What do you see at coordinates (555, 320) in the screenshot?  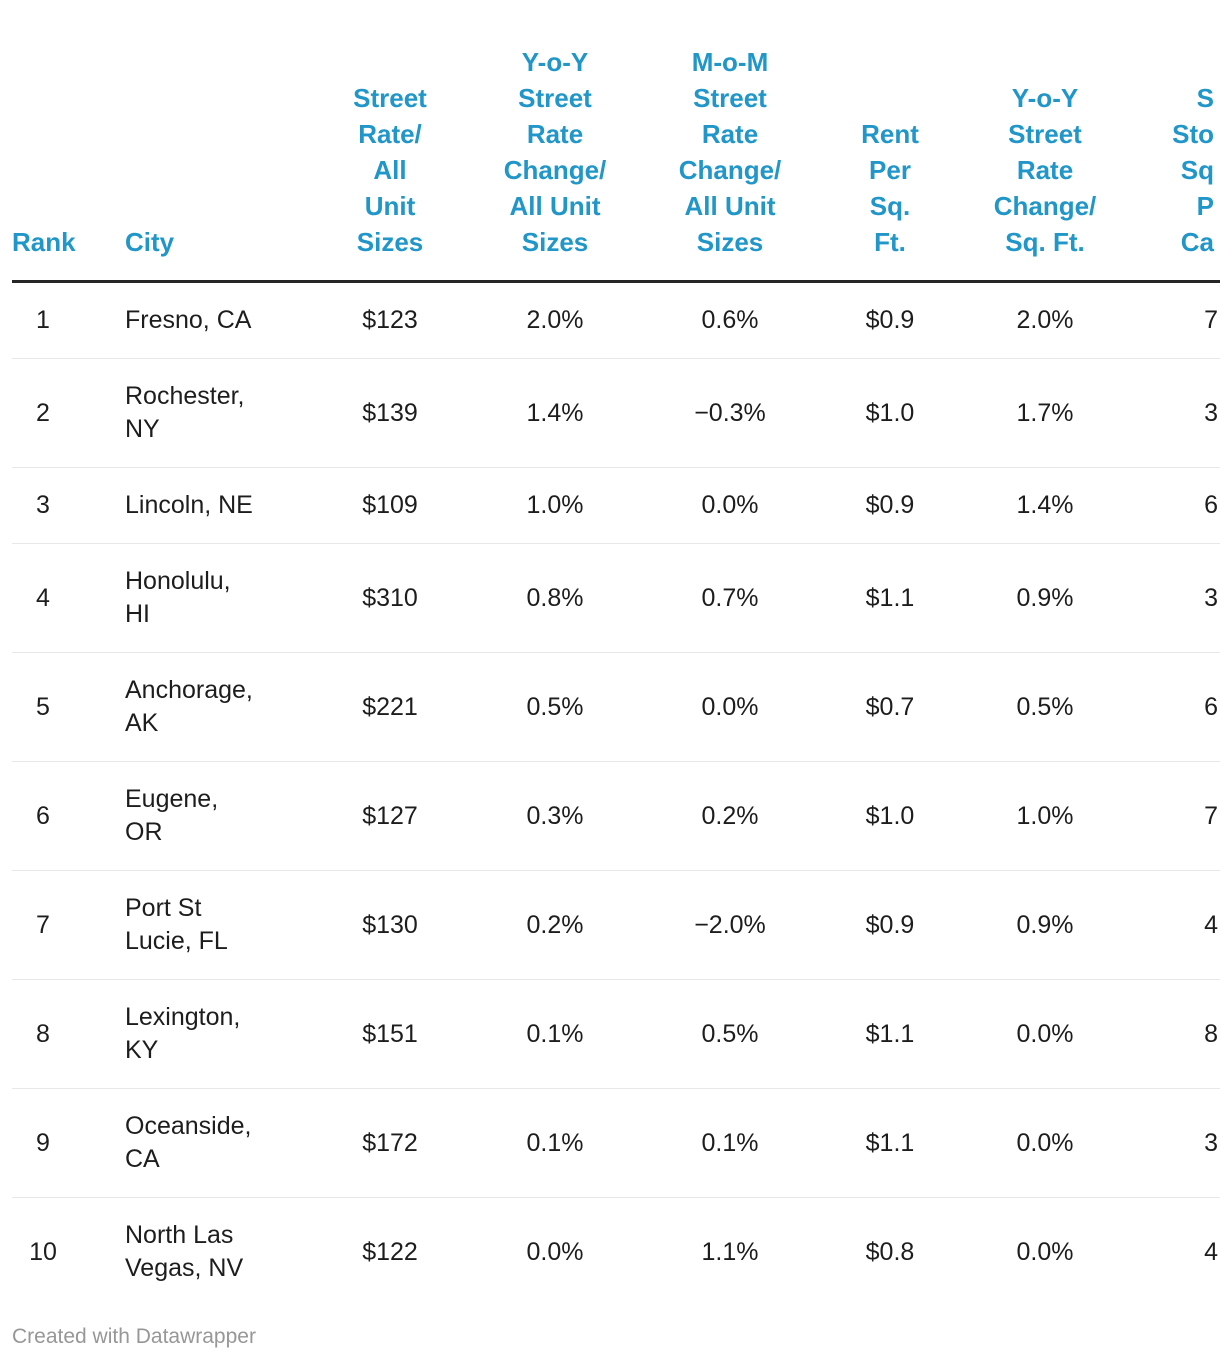 I see `cell-yoy-street-rate: 2.0%` at bounding box center [555, 320].